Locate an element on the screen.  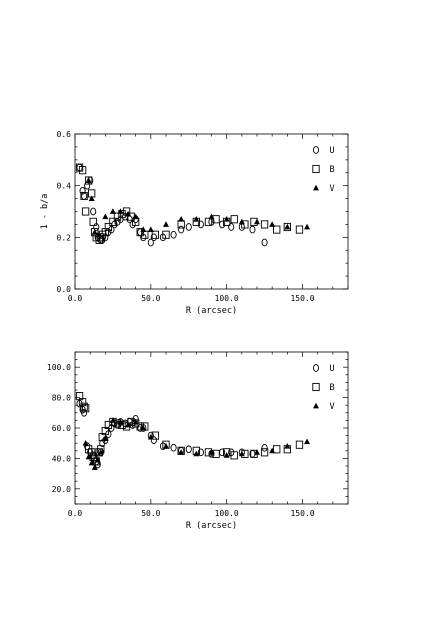
x-tick-label: 100.0 is located at coordinates (227, 298).